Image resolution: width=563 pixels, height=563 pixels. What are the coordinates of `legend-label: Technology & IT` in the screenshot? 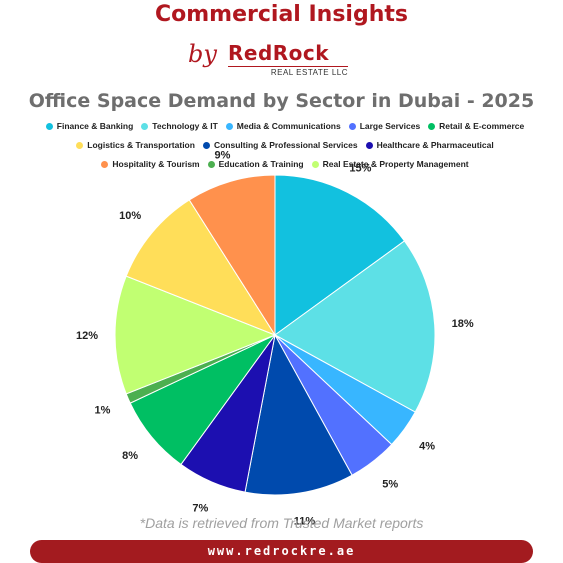 It's located at (185, 126).